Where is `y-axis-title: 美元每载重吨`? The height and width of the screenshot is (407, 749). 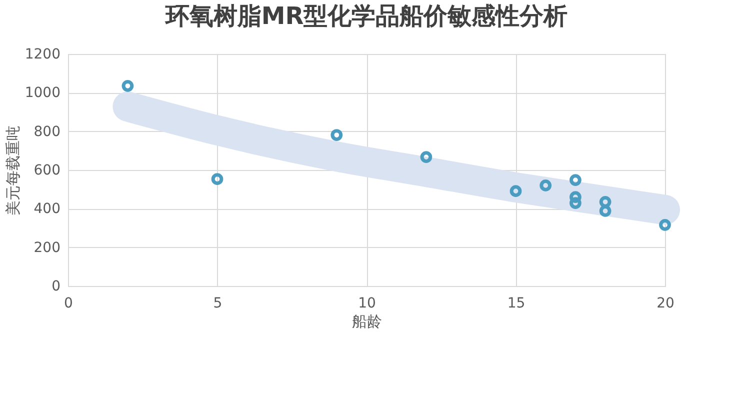
y-axis-title: 美元每载重吨 is located at coordinates (13, 171).